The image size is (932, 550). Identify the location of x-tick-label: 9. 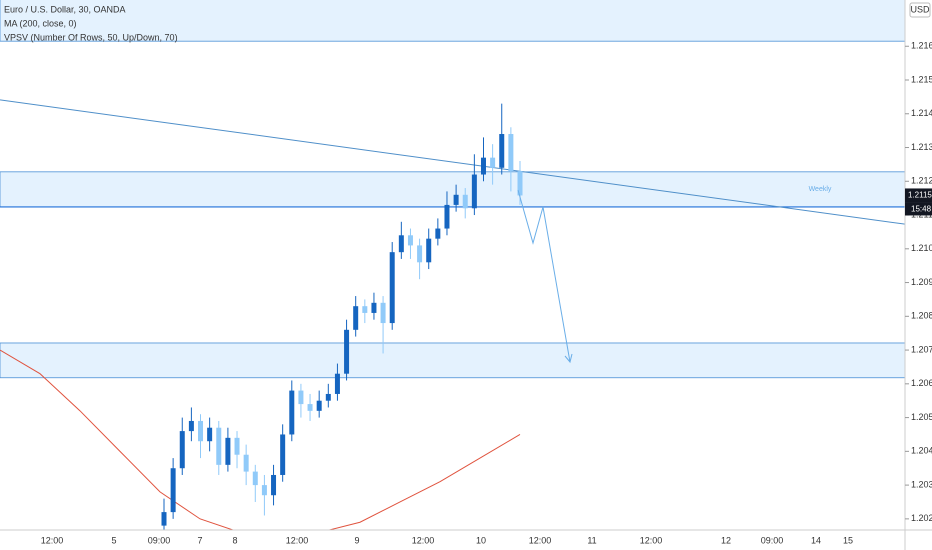
(356, 540).